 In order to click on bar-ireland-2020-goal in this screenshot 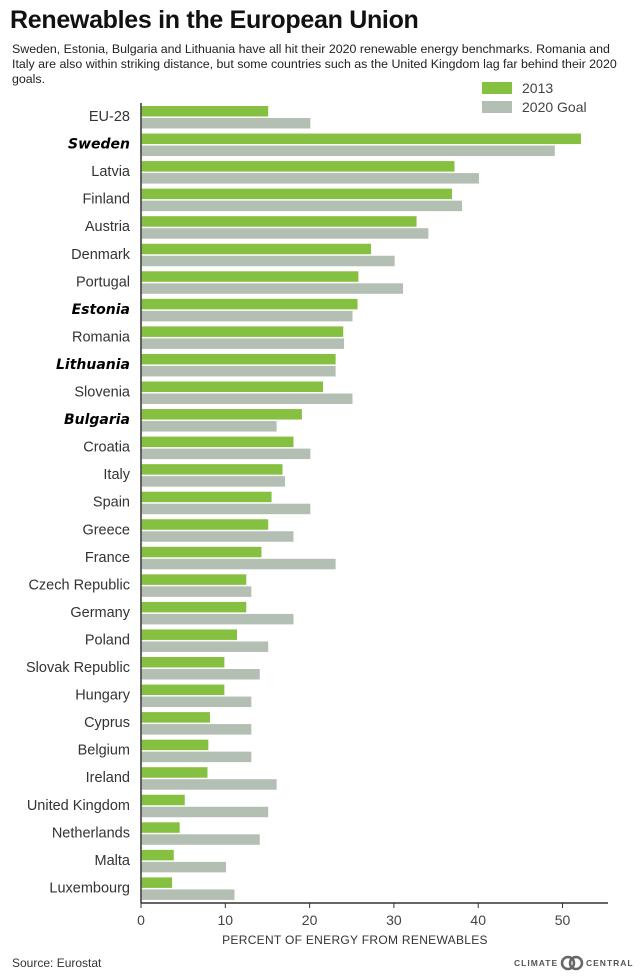, I will do `click(209, 784)`.